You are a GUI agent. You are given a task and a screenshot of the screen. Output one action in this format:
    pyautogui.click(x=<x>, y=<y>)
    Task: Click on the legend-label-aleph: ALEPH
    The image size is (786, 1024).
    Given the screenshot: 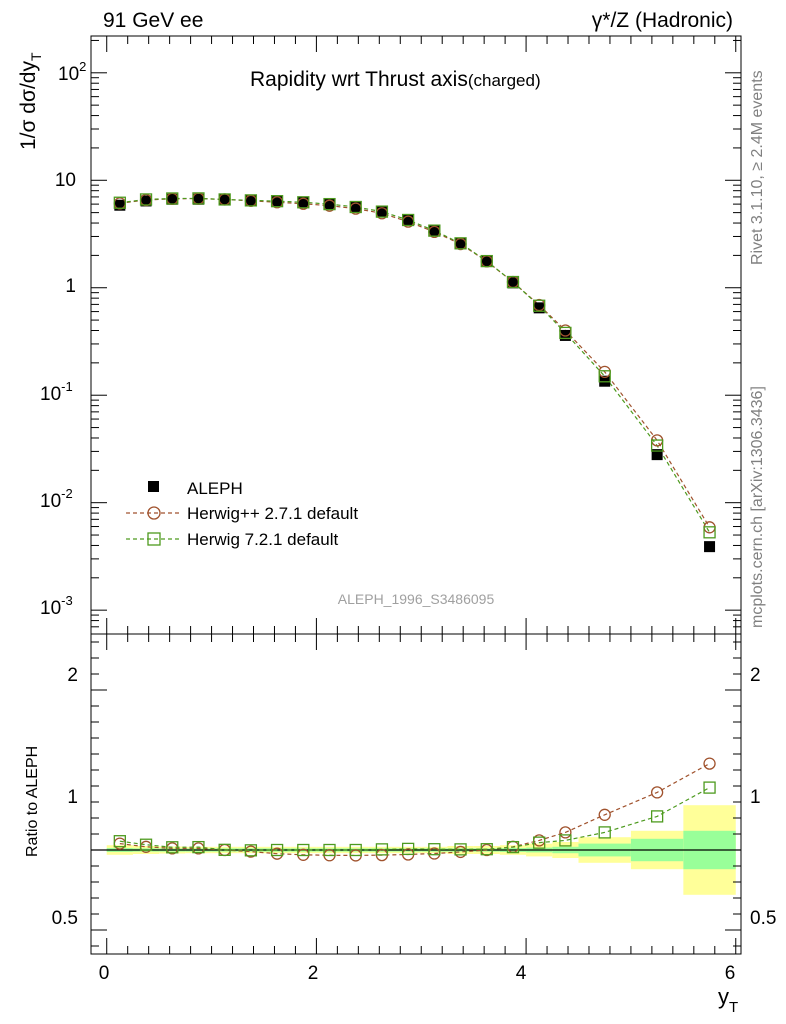 What is the action you would take?
    pyautogui.click(x=215, y=488)
    